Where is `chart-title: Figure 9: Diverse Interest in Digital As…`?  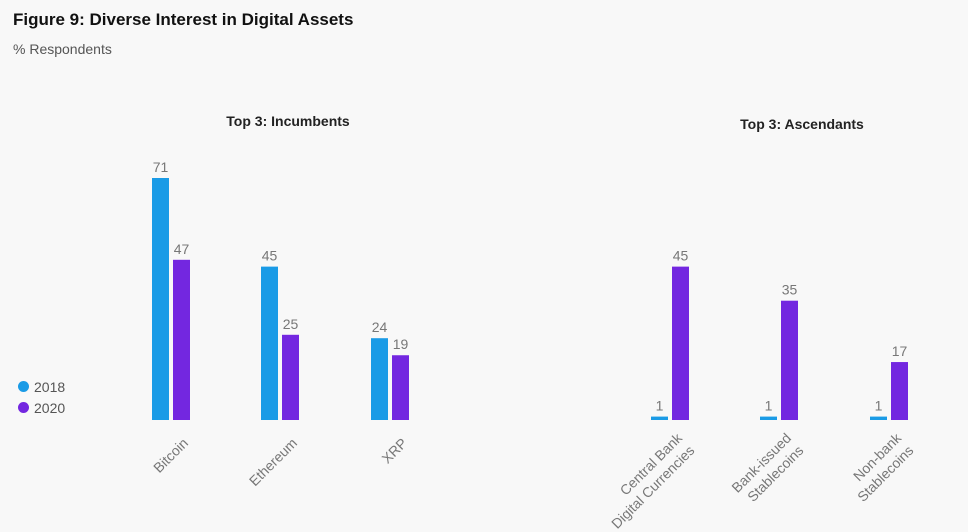
chart-title: Figure 9: Diverse Interest in Digital As… is located at coordinates (183, 19).